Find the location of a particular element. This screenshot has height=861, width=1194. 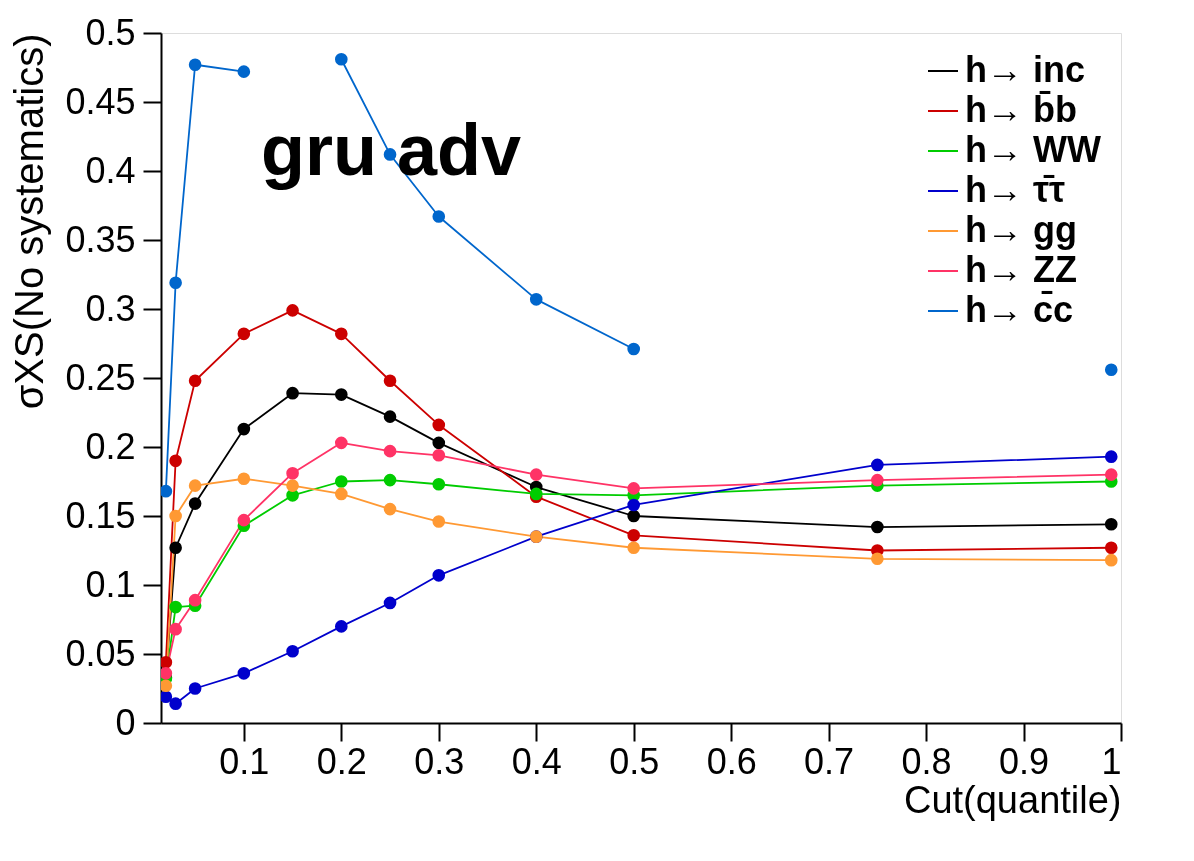

y-tick-label: 0.45 is located at coordinates (100, 101).